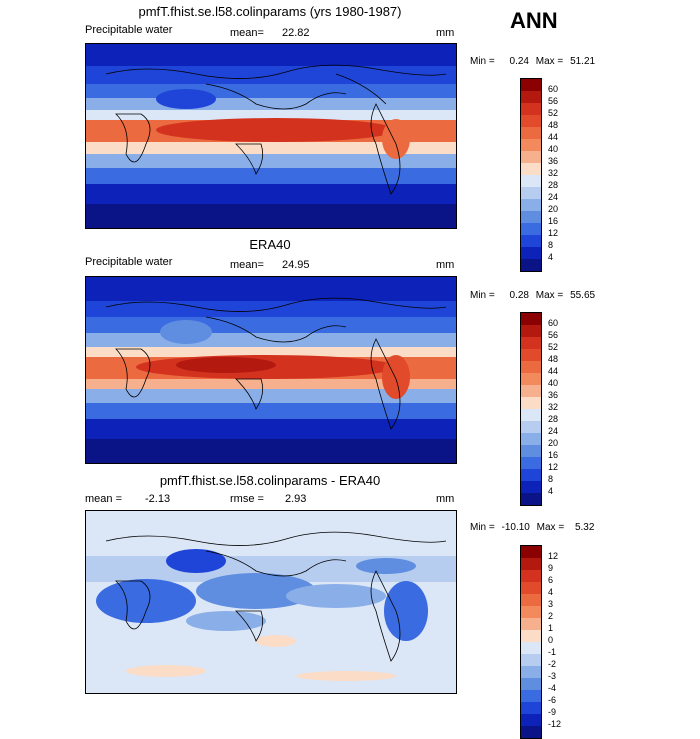 This screenshot has width=700, height=739. Describe the element at coordinates (103, 499) in the screenshot. I see `panel3-mean-label: mean =` at that location.